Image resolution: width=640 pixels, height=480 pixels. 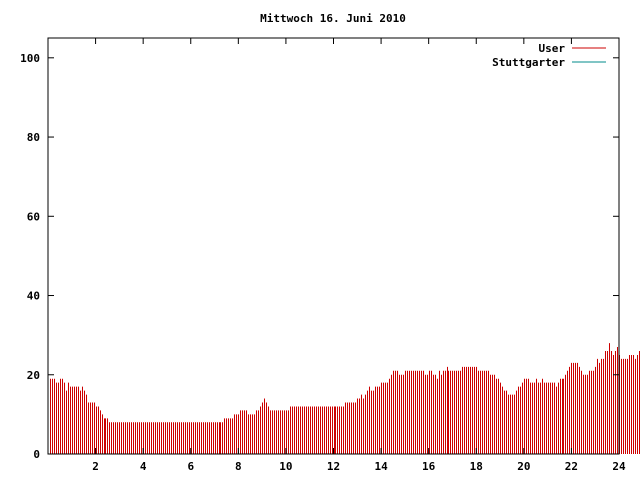 What do you see at coordinates (95, 466) in the screenshot?
I see `x-tick-label: 2` at bounding box center [95, 466].